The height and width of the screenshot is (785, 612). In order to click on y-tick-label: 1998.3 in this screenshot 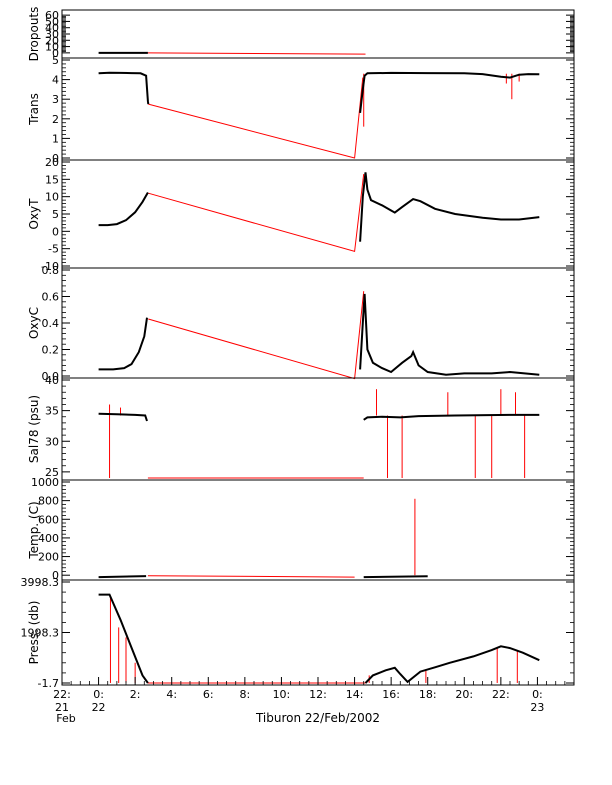, I will do `click(40, 633)`.